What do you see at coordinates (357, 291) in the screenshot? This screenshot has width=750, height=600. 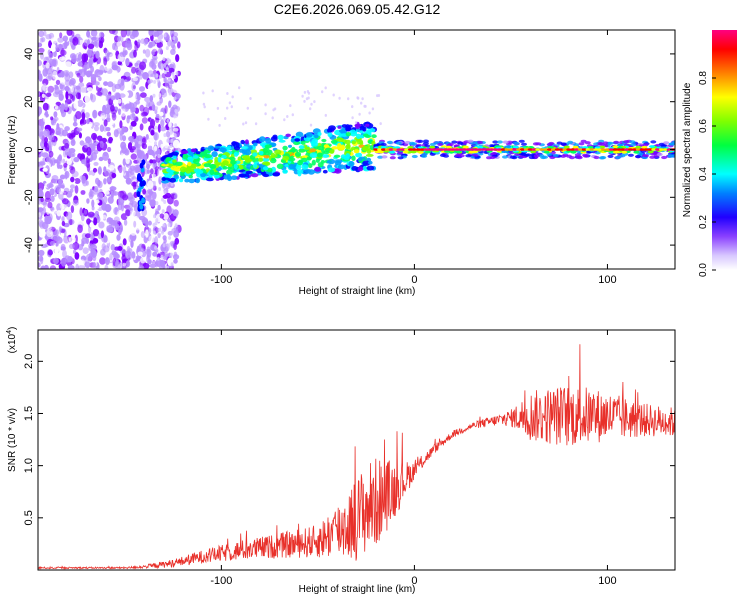 I see `spectrogram-x-label: Height of straight line (km)` at bounding box center [357, 291].